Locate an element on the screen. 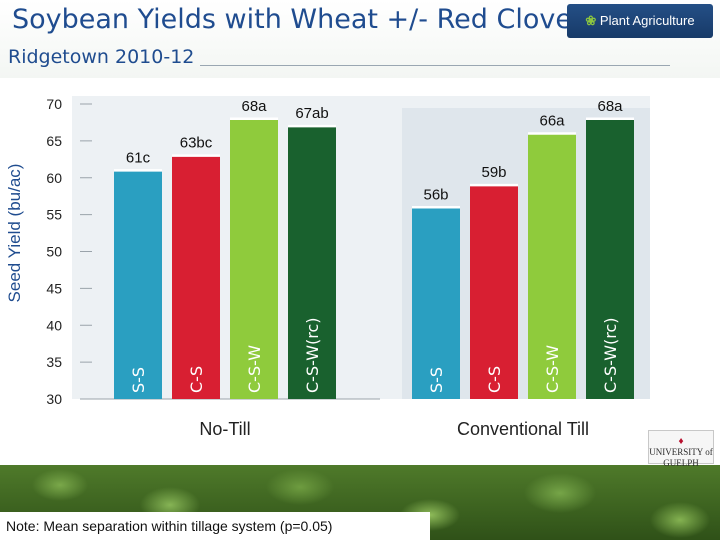 The width and height of the screenshot is (720, 540). plant-agriculture-logo: ❀ Plant Agriculture is located at coordinates (640, 21).